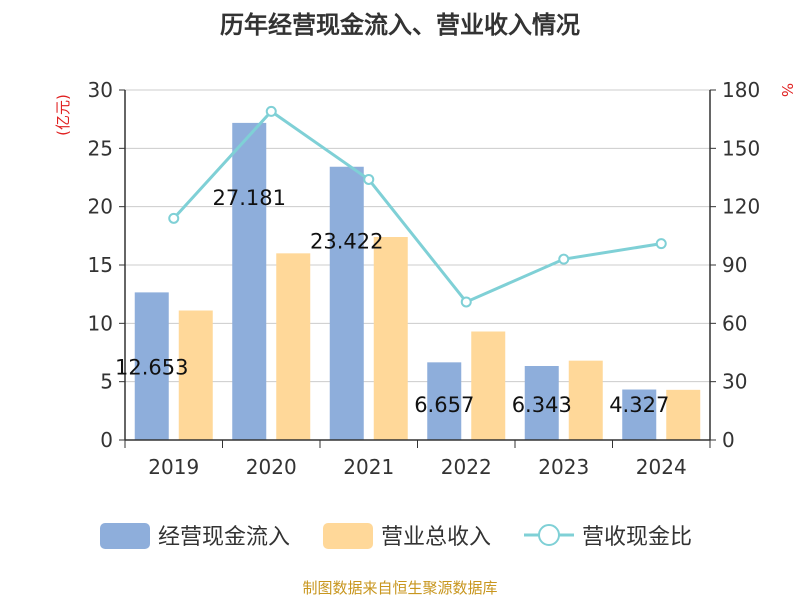 The image size is (800, 600). What do you see at coordinates (63, 115) in the screenshot?
I see `left-axis-title: (亿元)` at bounding box center [63, 115].